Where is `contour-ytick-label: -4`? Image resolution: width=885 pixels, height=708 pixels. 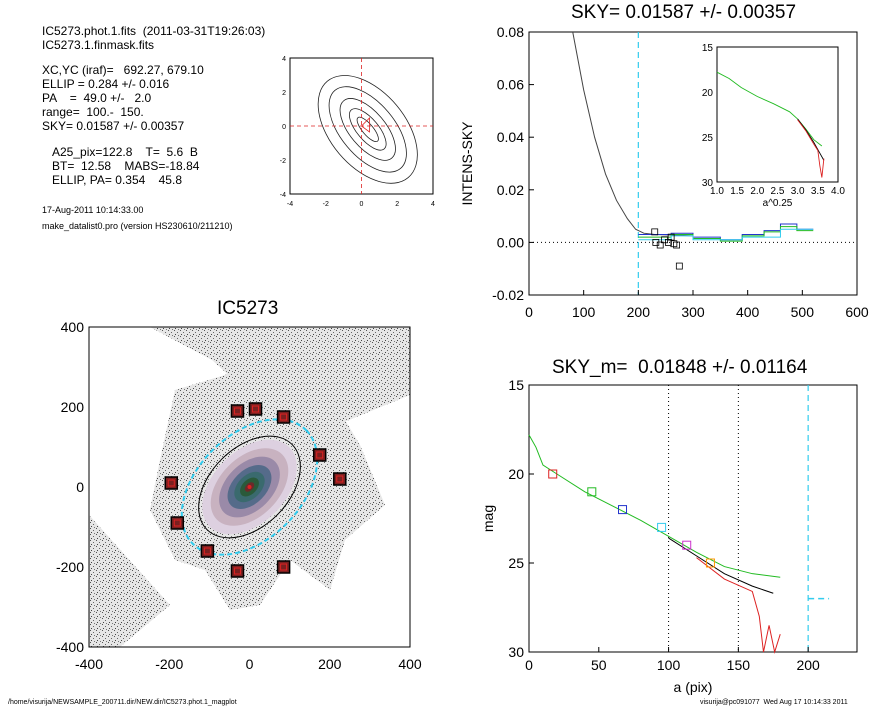 contour-ytick-label: -4 is located at coordinates (283, 195).